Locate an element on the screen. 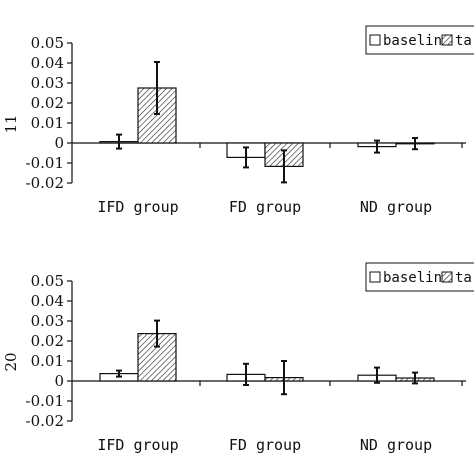 The width and height of the screenshot is (474, 474). y-axis-label: 11 is located at coordinates (11, 123).